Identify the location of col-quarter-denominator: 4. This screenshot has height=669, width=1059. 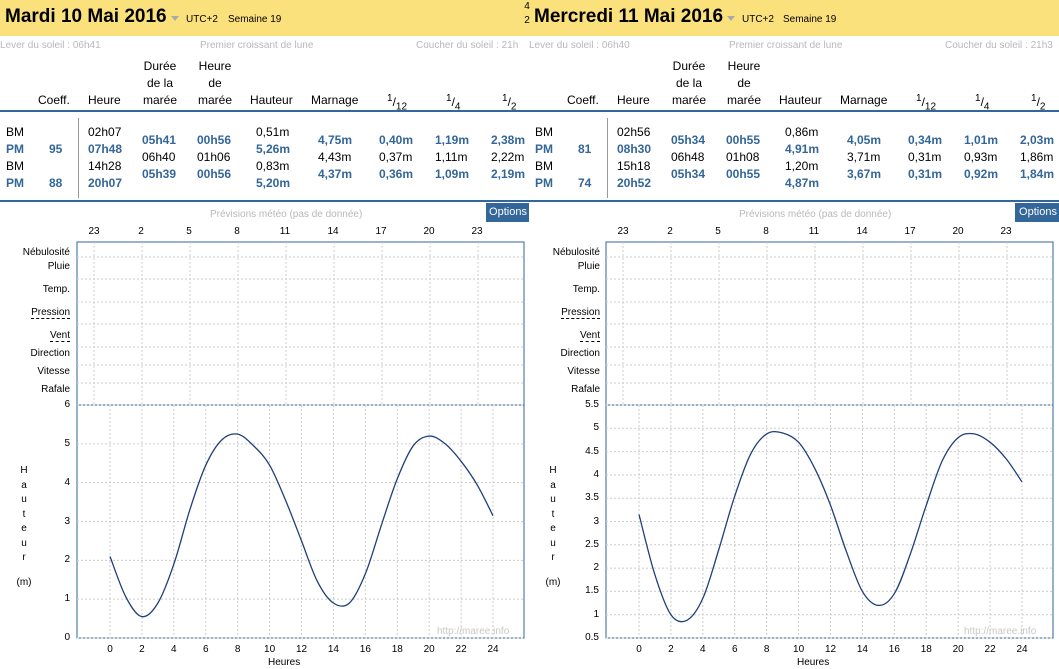
(986, 107).